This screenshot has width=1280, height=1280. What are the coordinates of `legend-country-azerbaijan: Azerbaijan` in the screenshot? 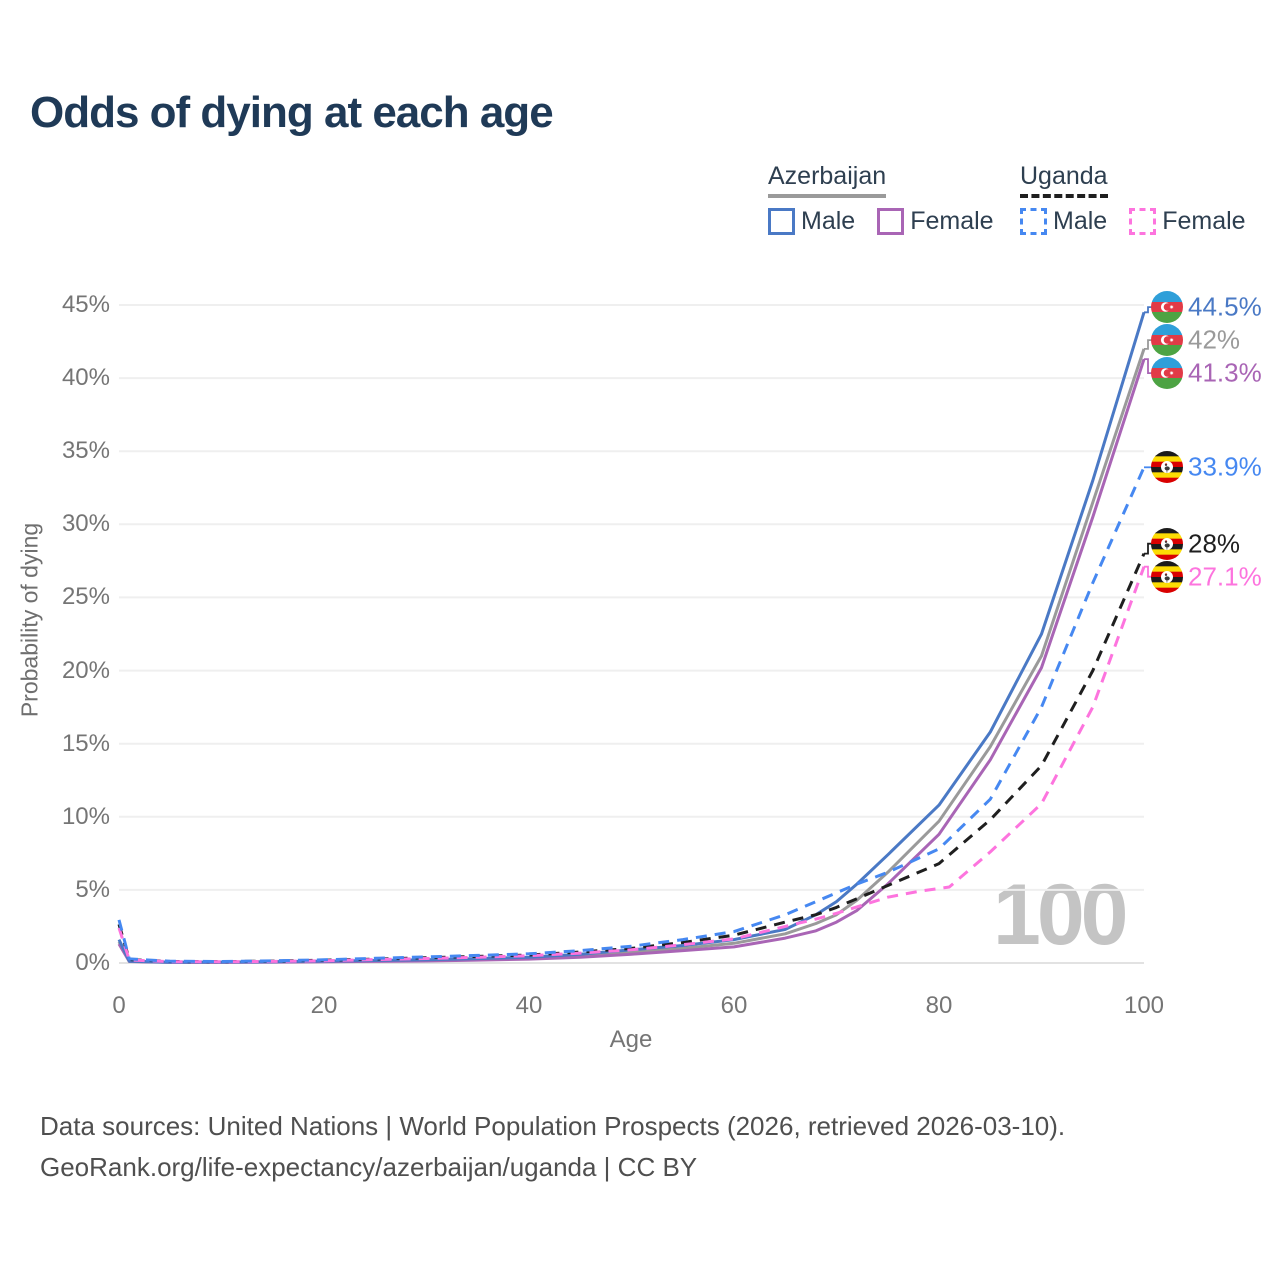 It's located at (827, 180).